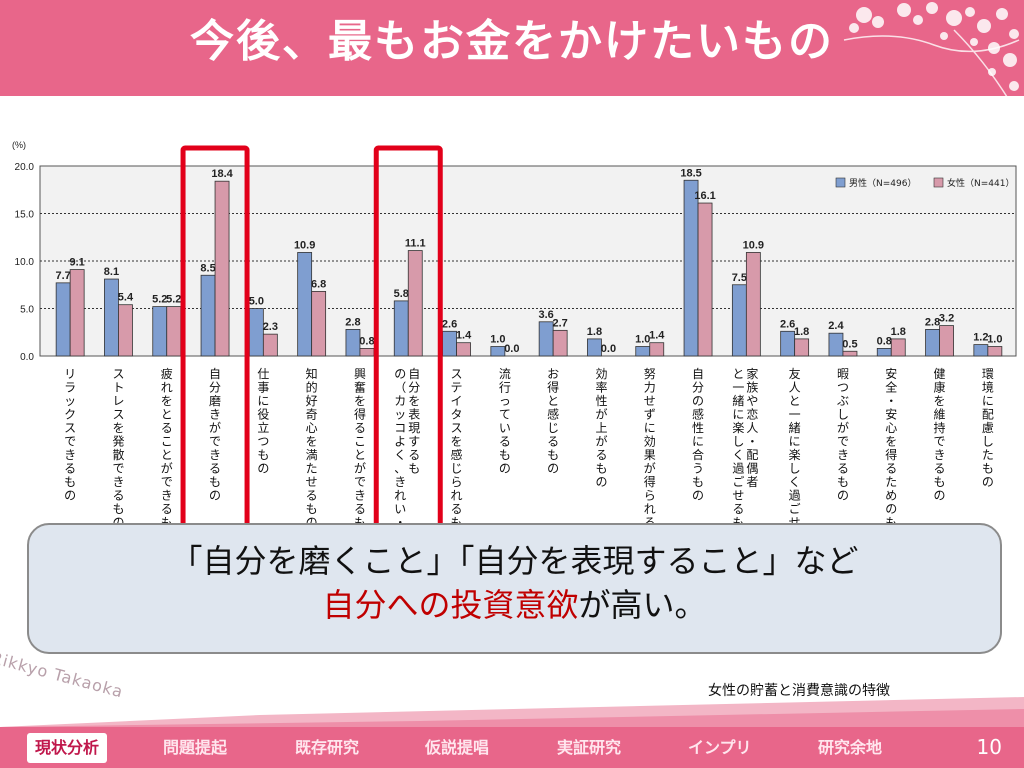  I want to click on legend-swatch-female, so click(938, 182).